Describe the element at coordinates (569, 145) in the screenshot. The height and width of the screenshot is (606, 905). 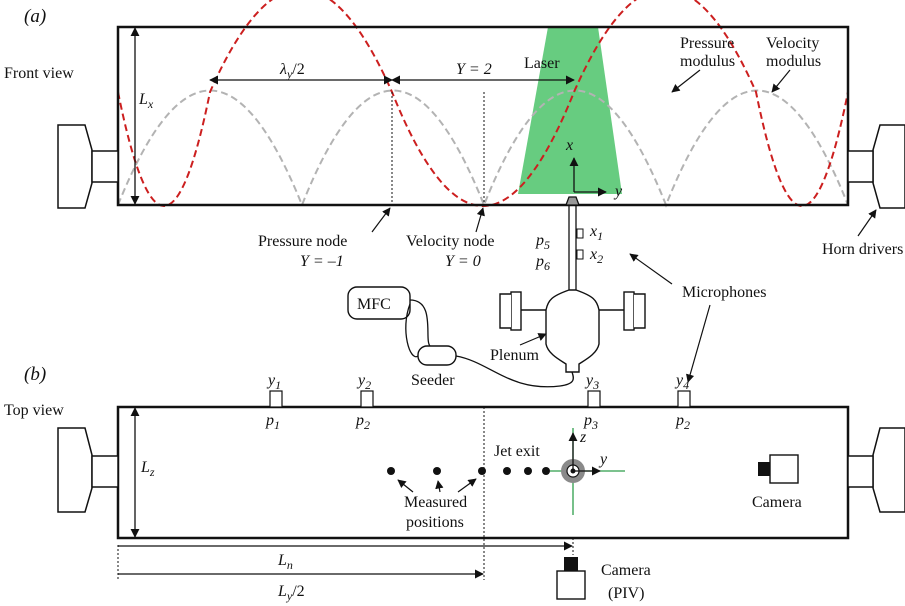
I see `axis-x-label: x` at that location.